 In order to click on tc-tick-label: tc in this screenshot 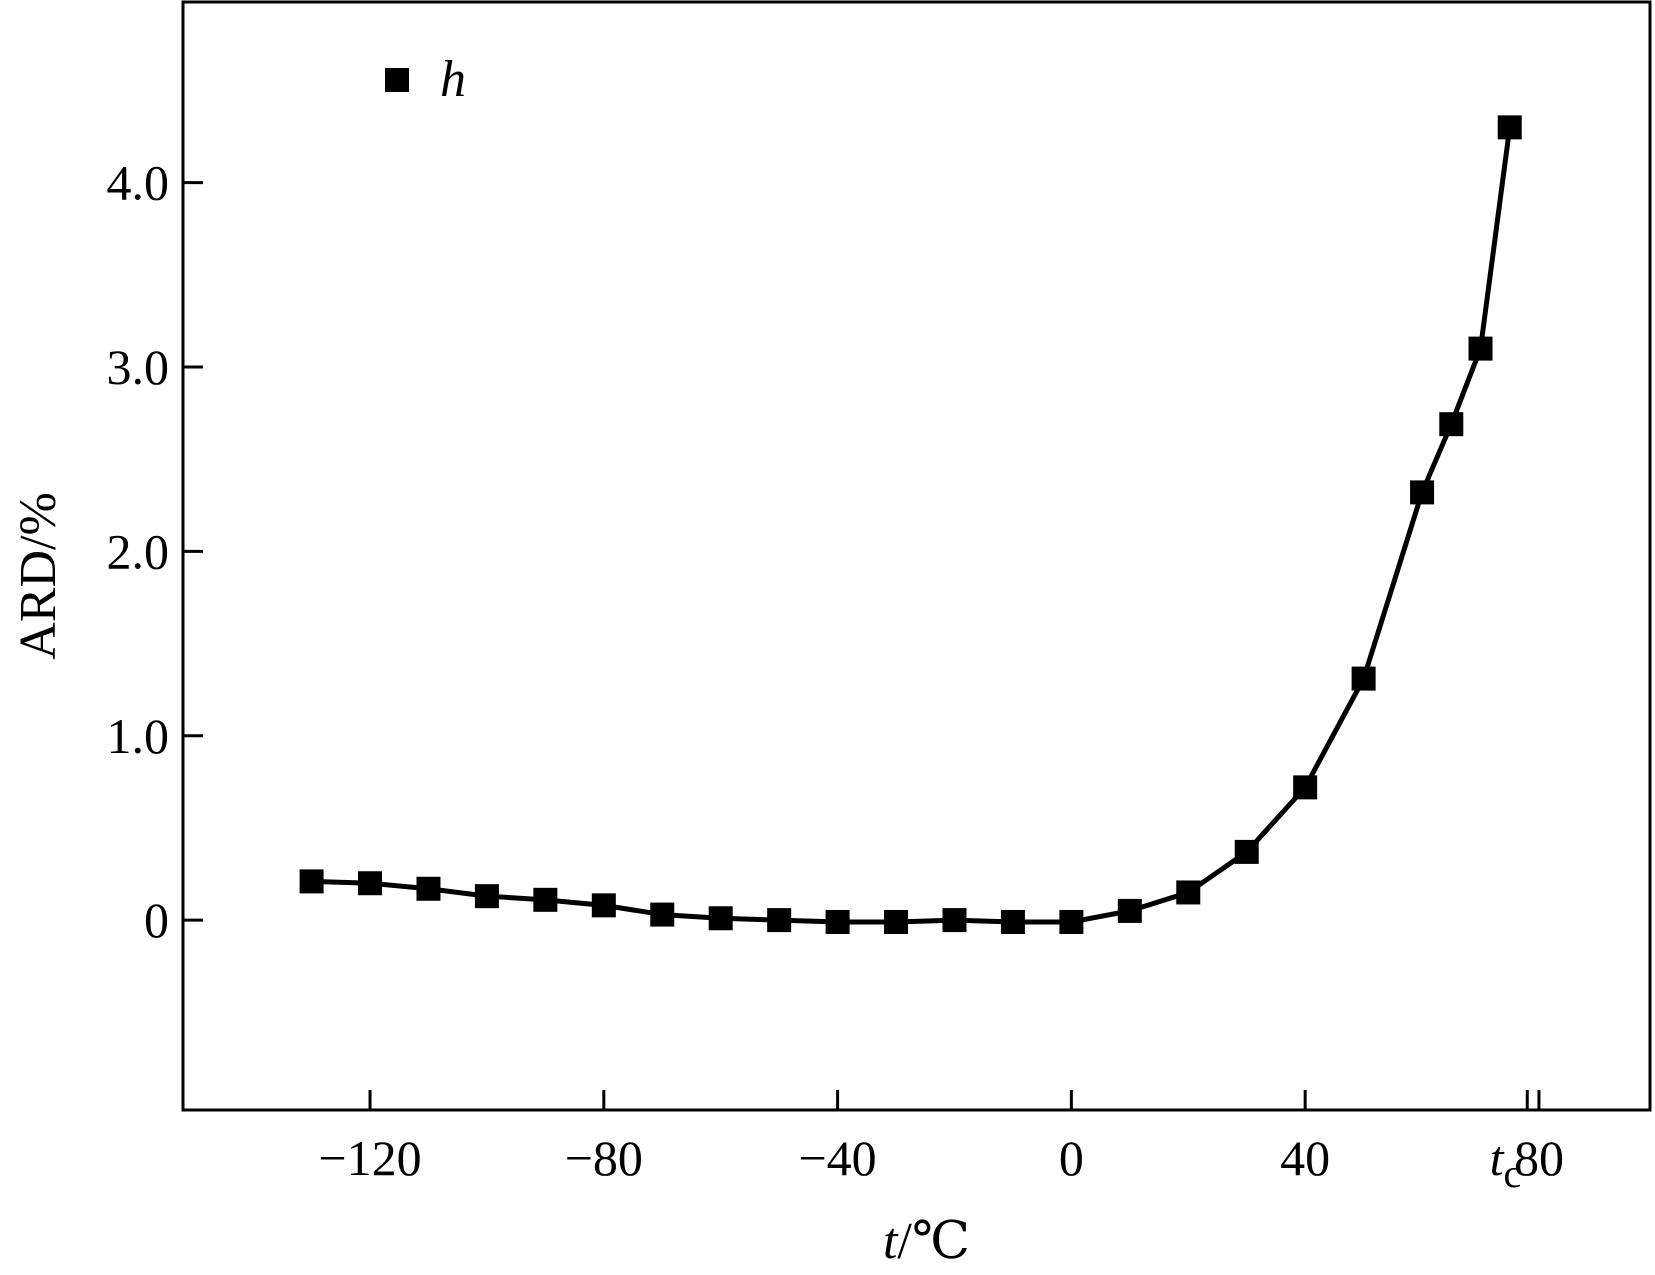, I will do `click(1506, 1163)`.